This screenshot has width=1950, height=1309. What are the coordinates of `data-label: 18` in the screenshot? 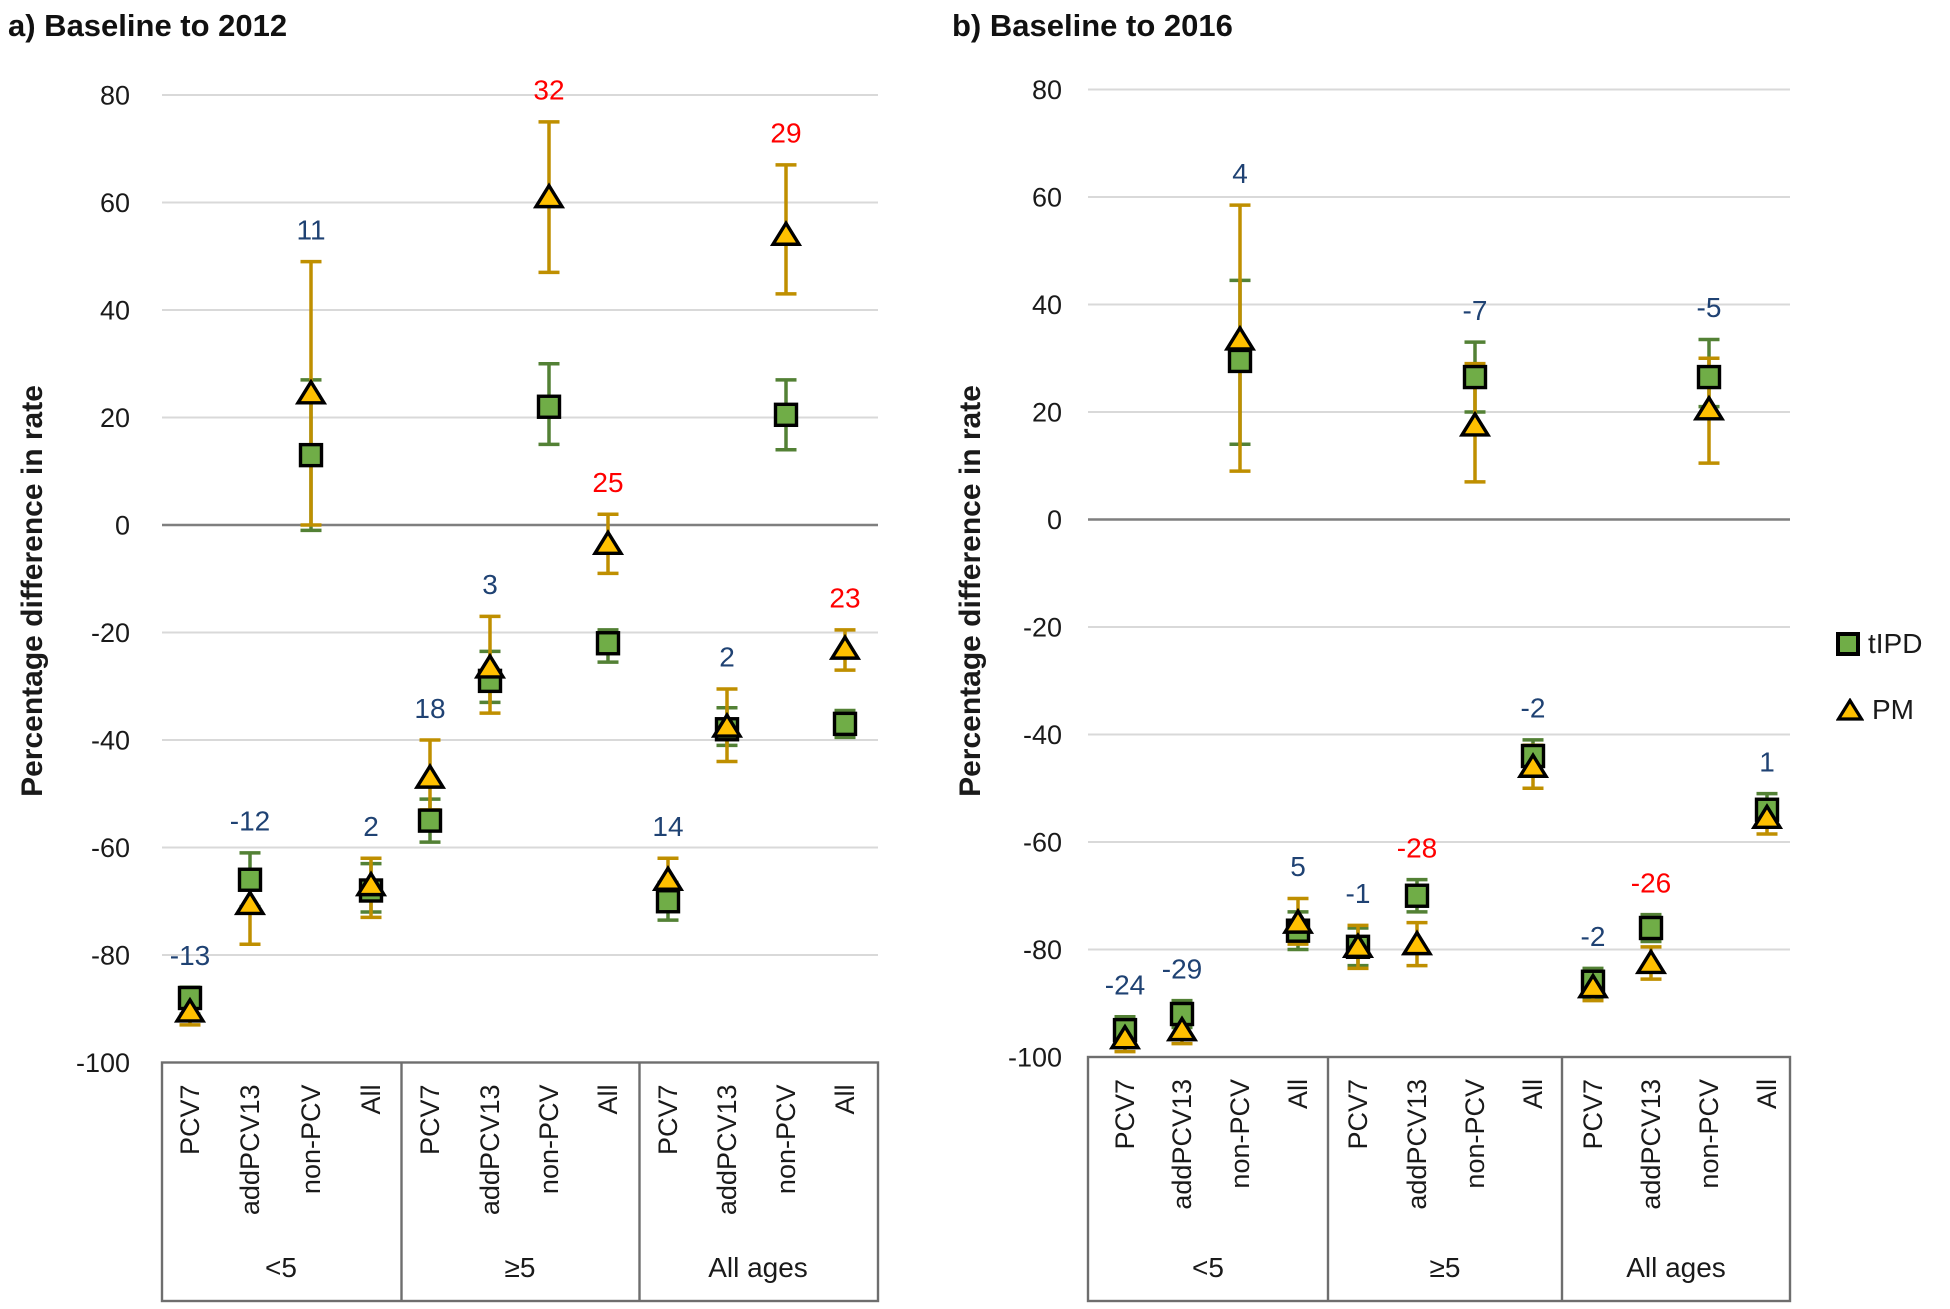 It's located at (429, 708).